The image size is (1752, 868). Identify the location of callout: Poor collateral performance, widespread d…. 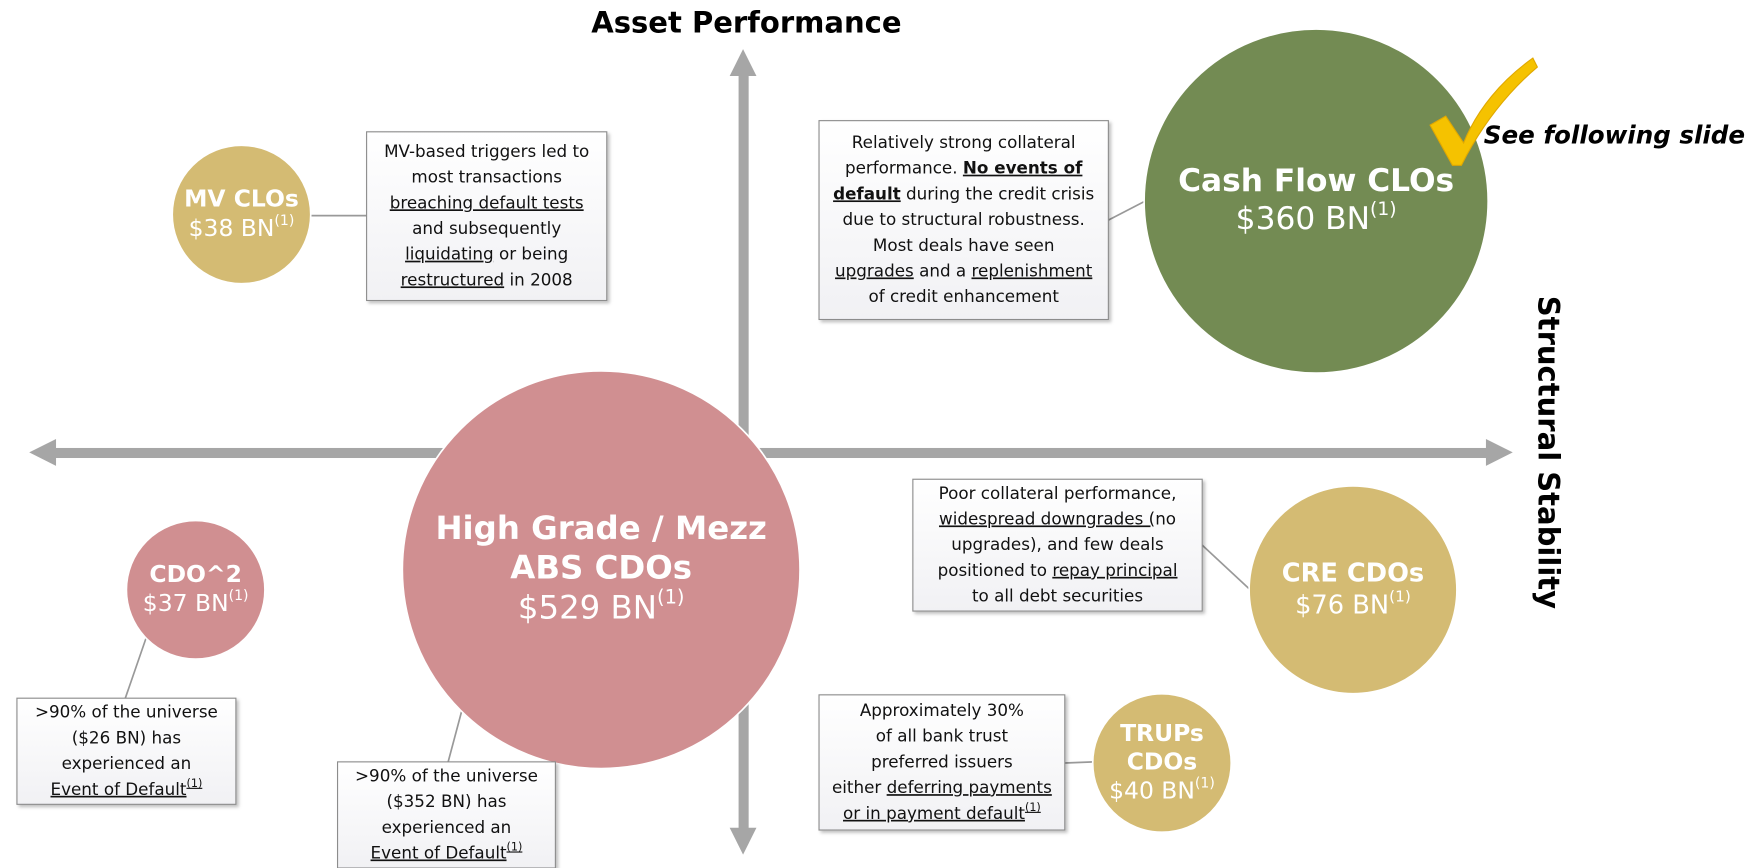
(1057, 545).